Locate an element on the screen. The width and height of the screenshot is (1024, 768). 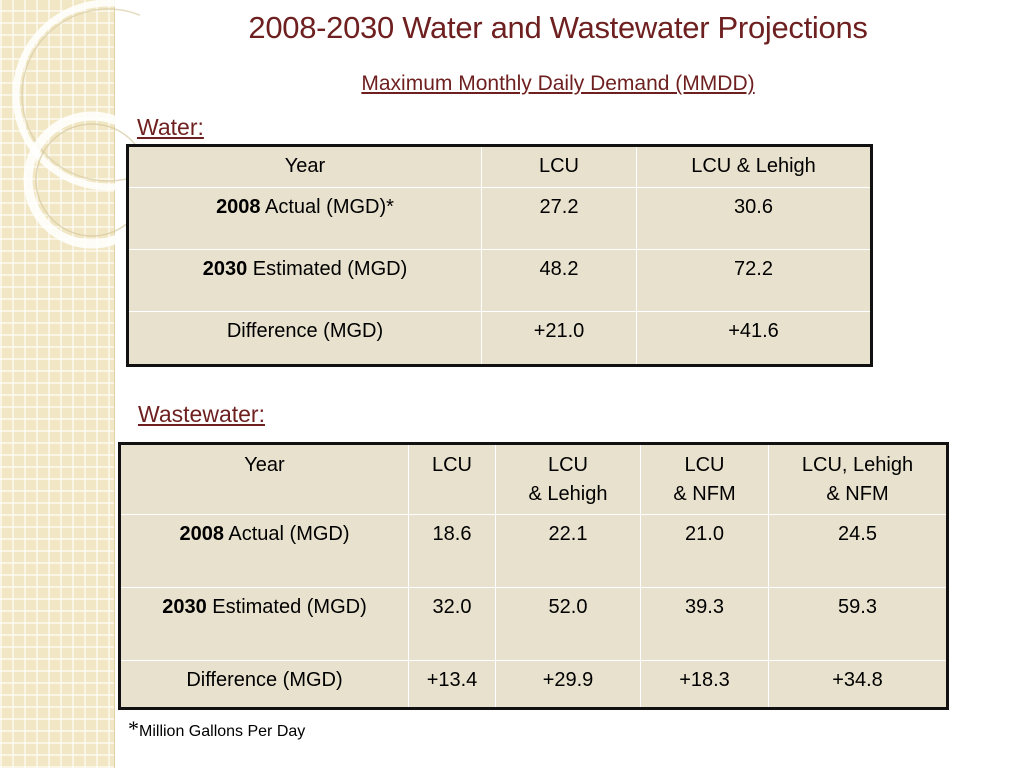
table-row: Difference (MGD) +21.0 +41.6 is located at coordinates (499, 338).